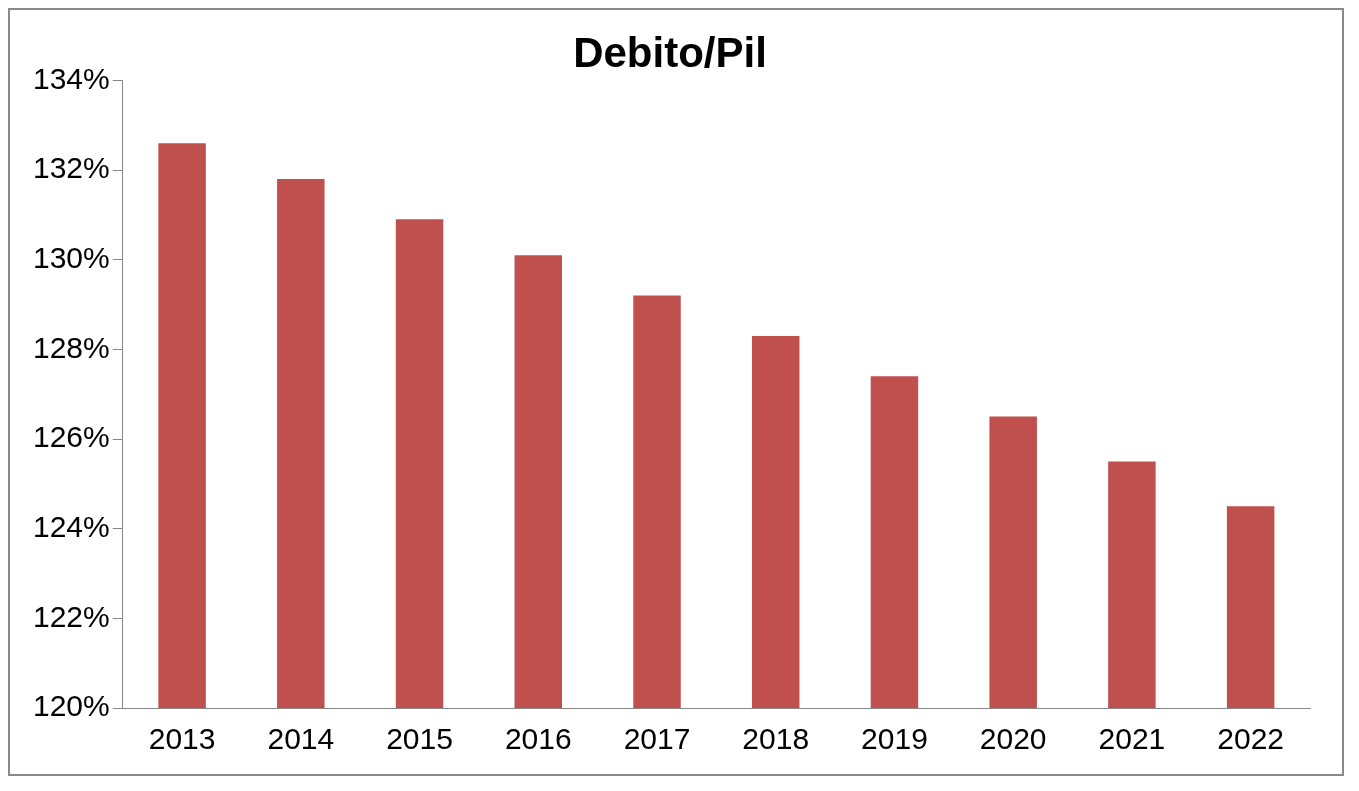 This screenshot has width=1359, height=791. Describe the element at coordinates (670, 52) in the screenshot. I see `chart-title: Debito/Pil` at that location.